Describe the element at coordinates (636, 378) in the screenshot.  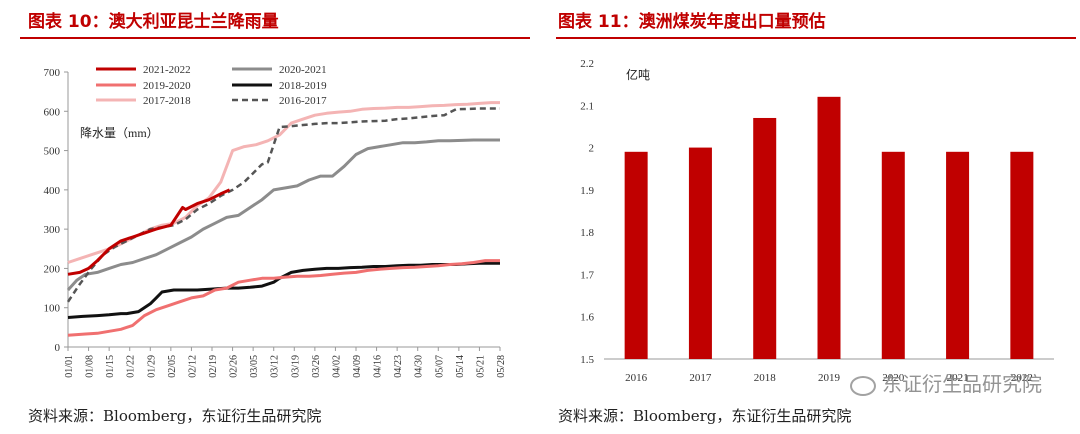
I see `bar-x-tick-label: 2016` at that location.